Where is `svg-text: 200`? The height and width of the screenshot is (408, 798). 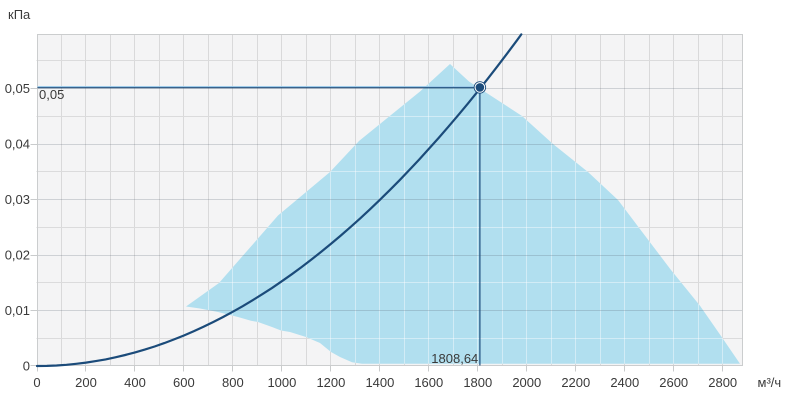 svg-text: 200 is located at coordinates (86, 382).